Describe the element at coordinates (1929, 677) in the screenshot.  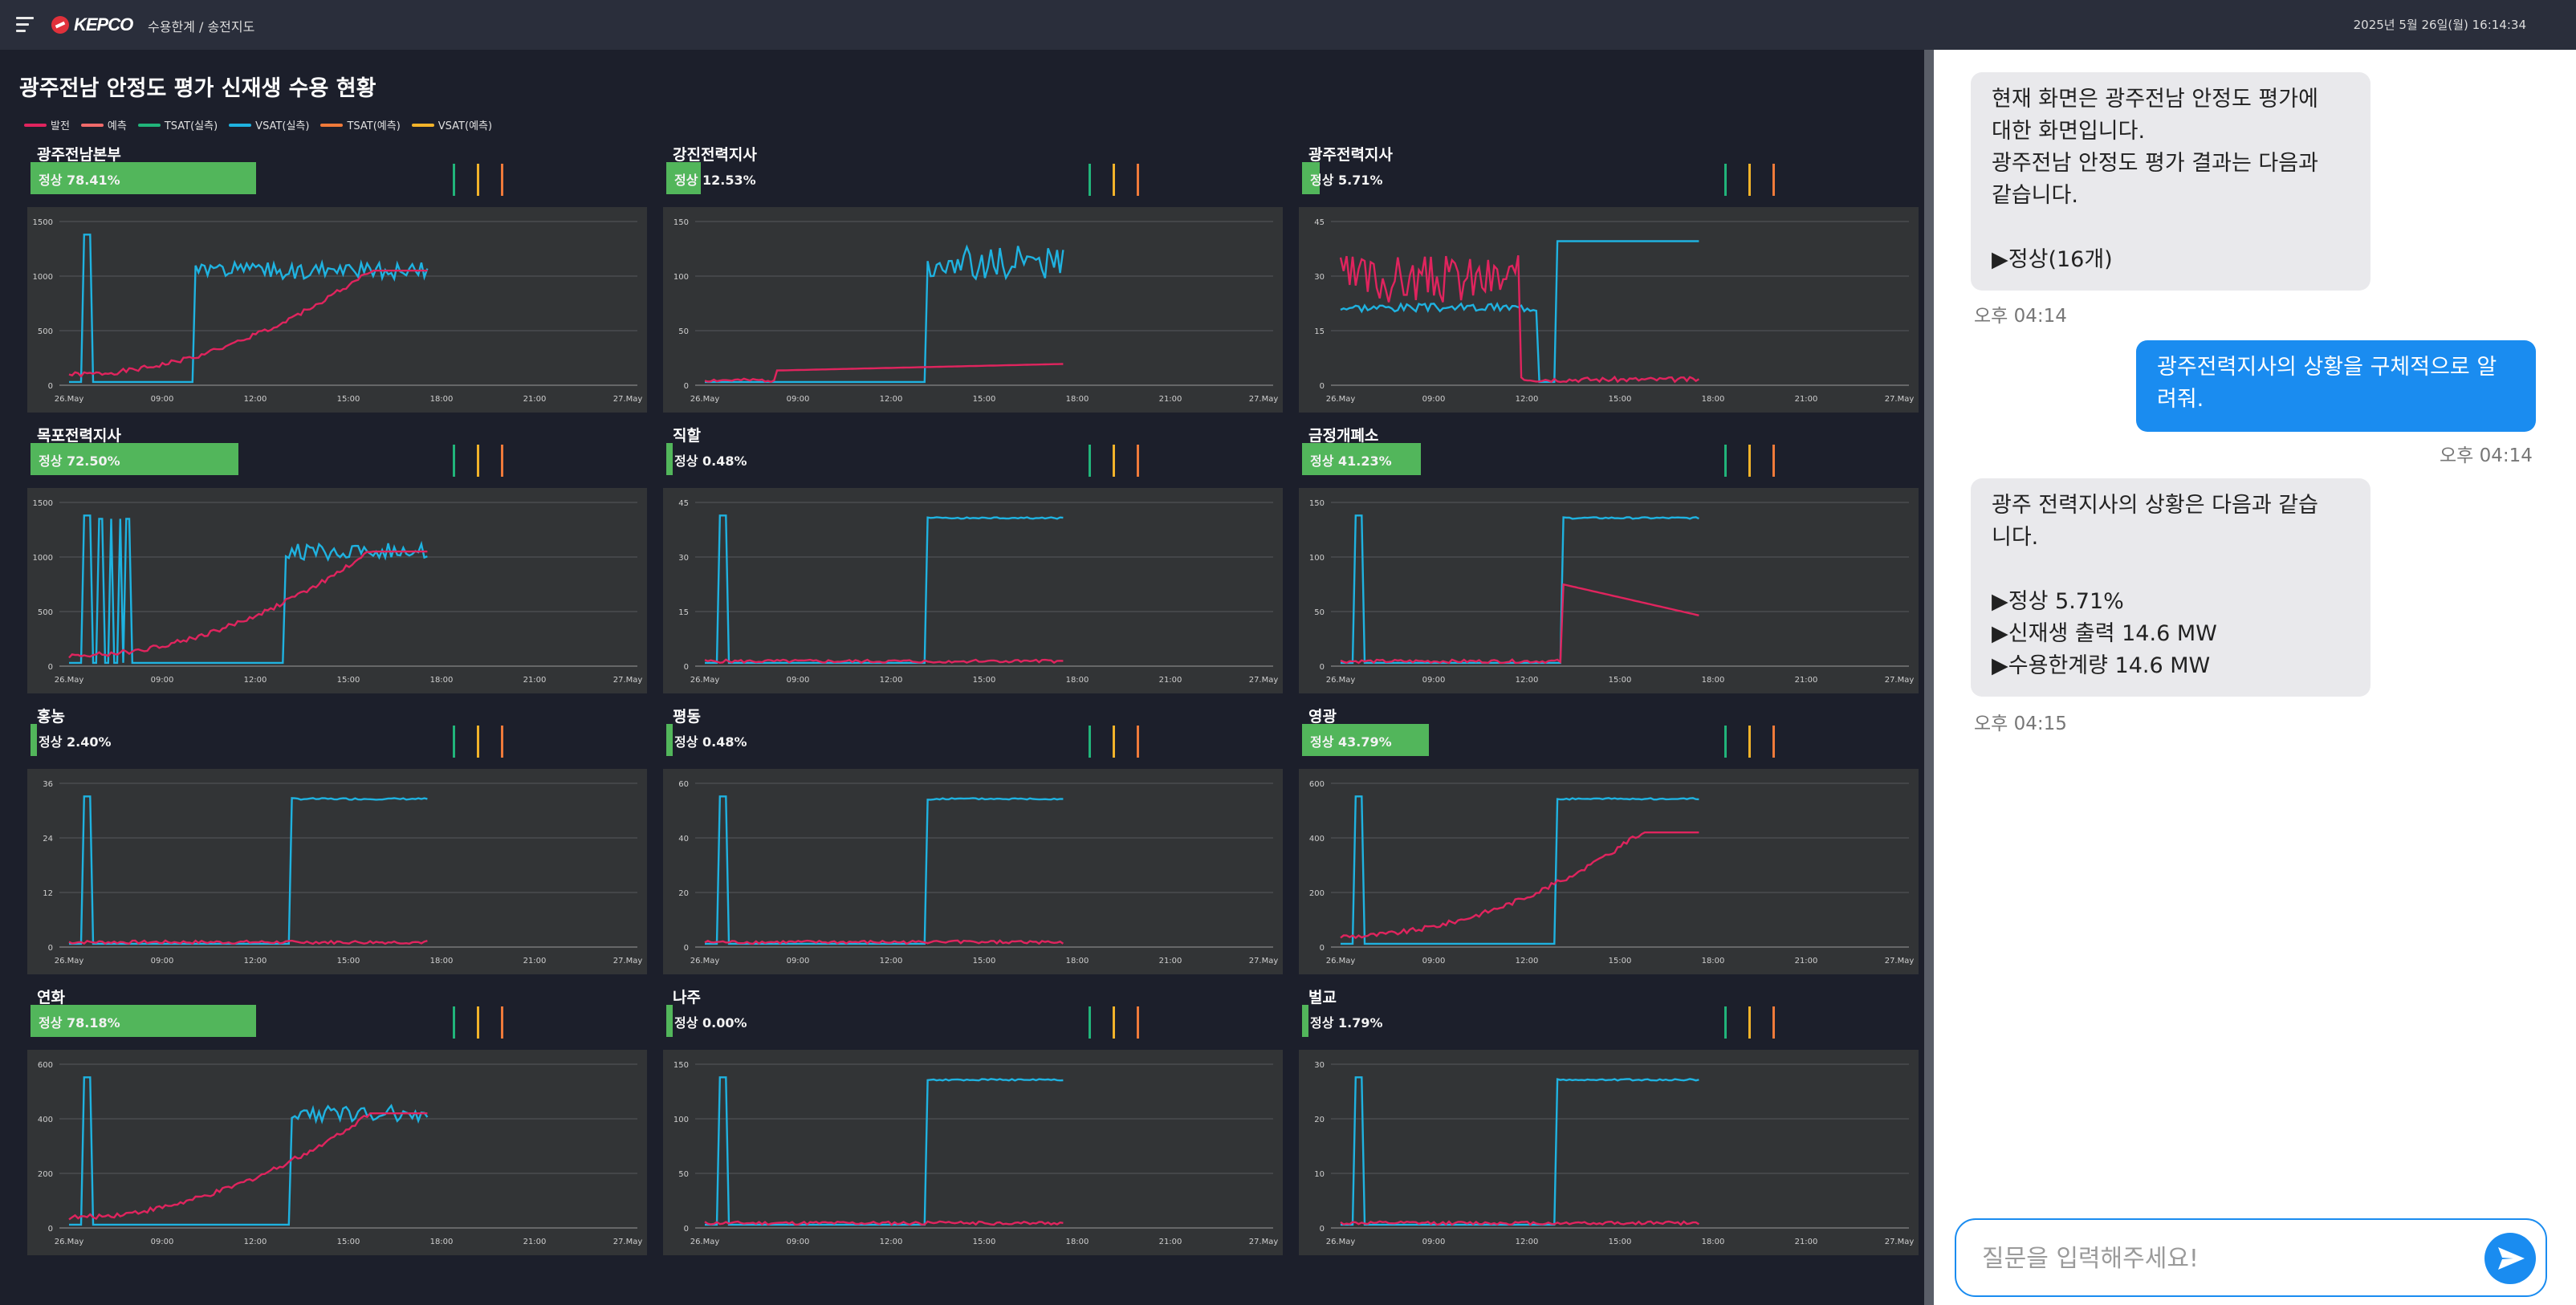
I see `panel-divider` at that location.